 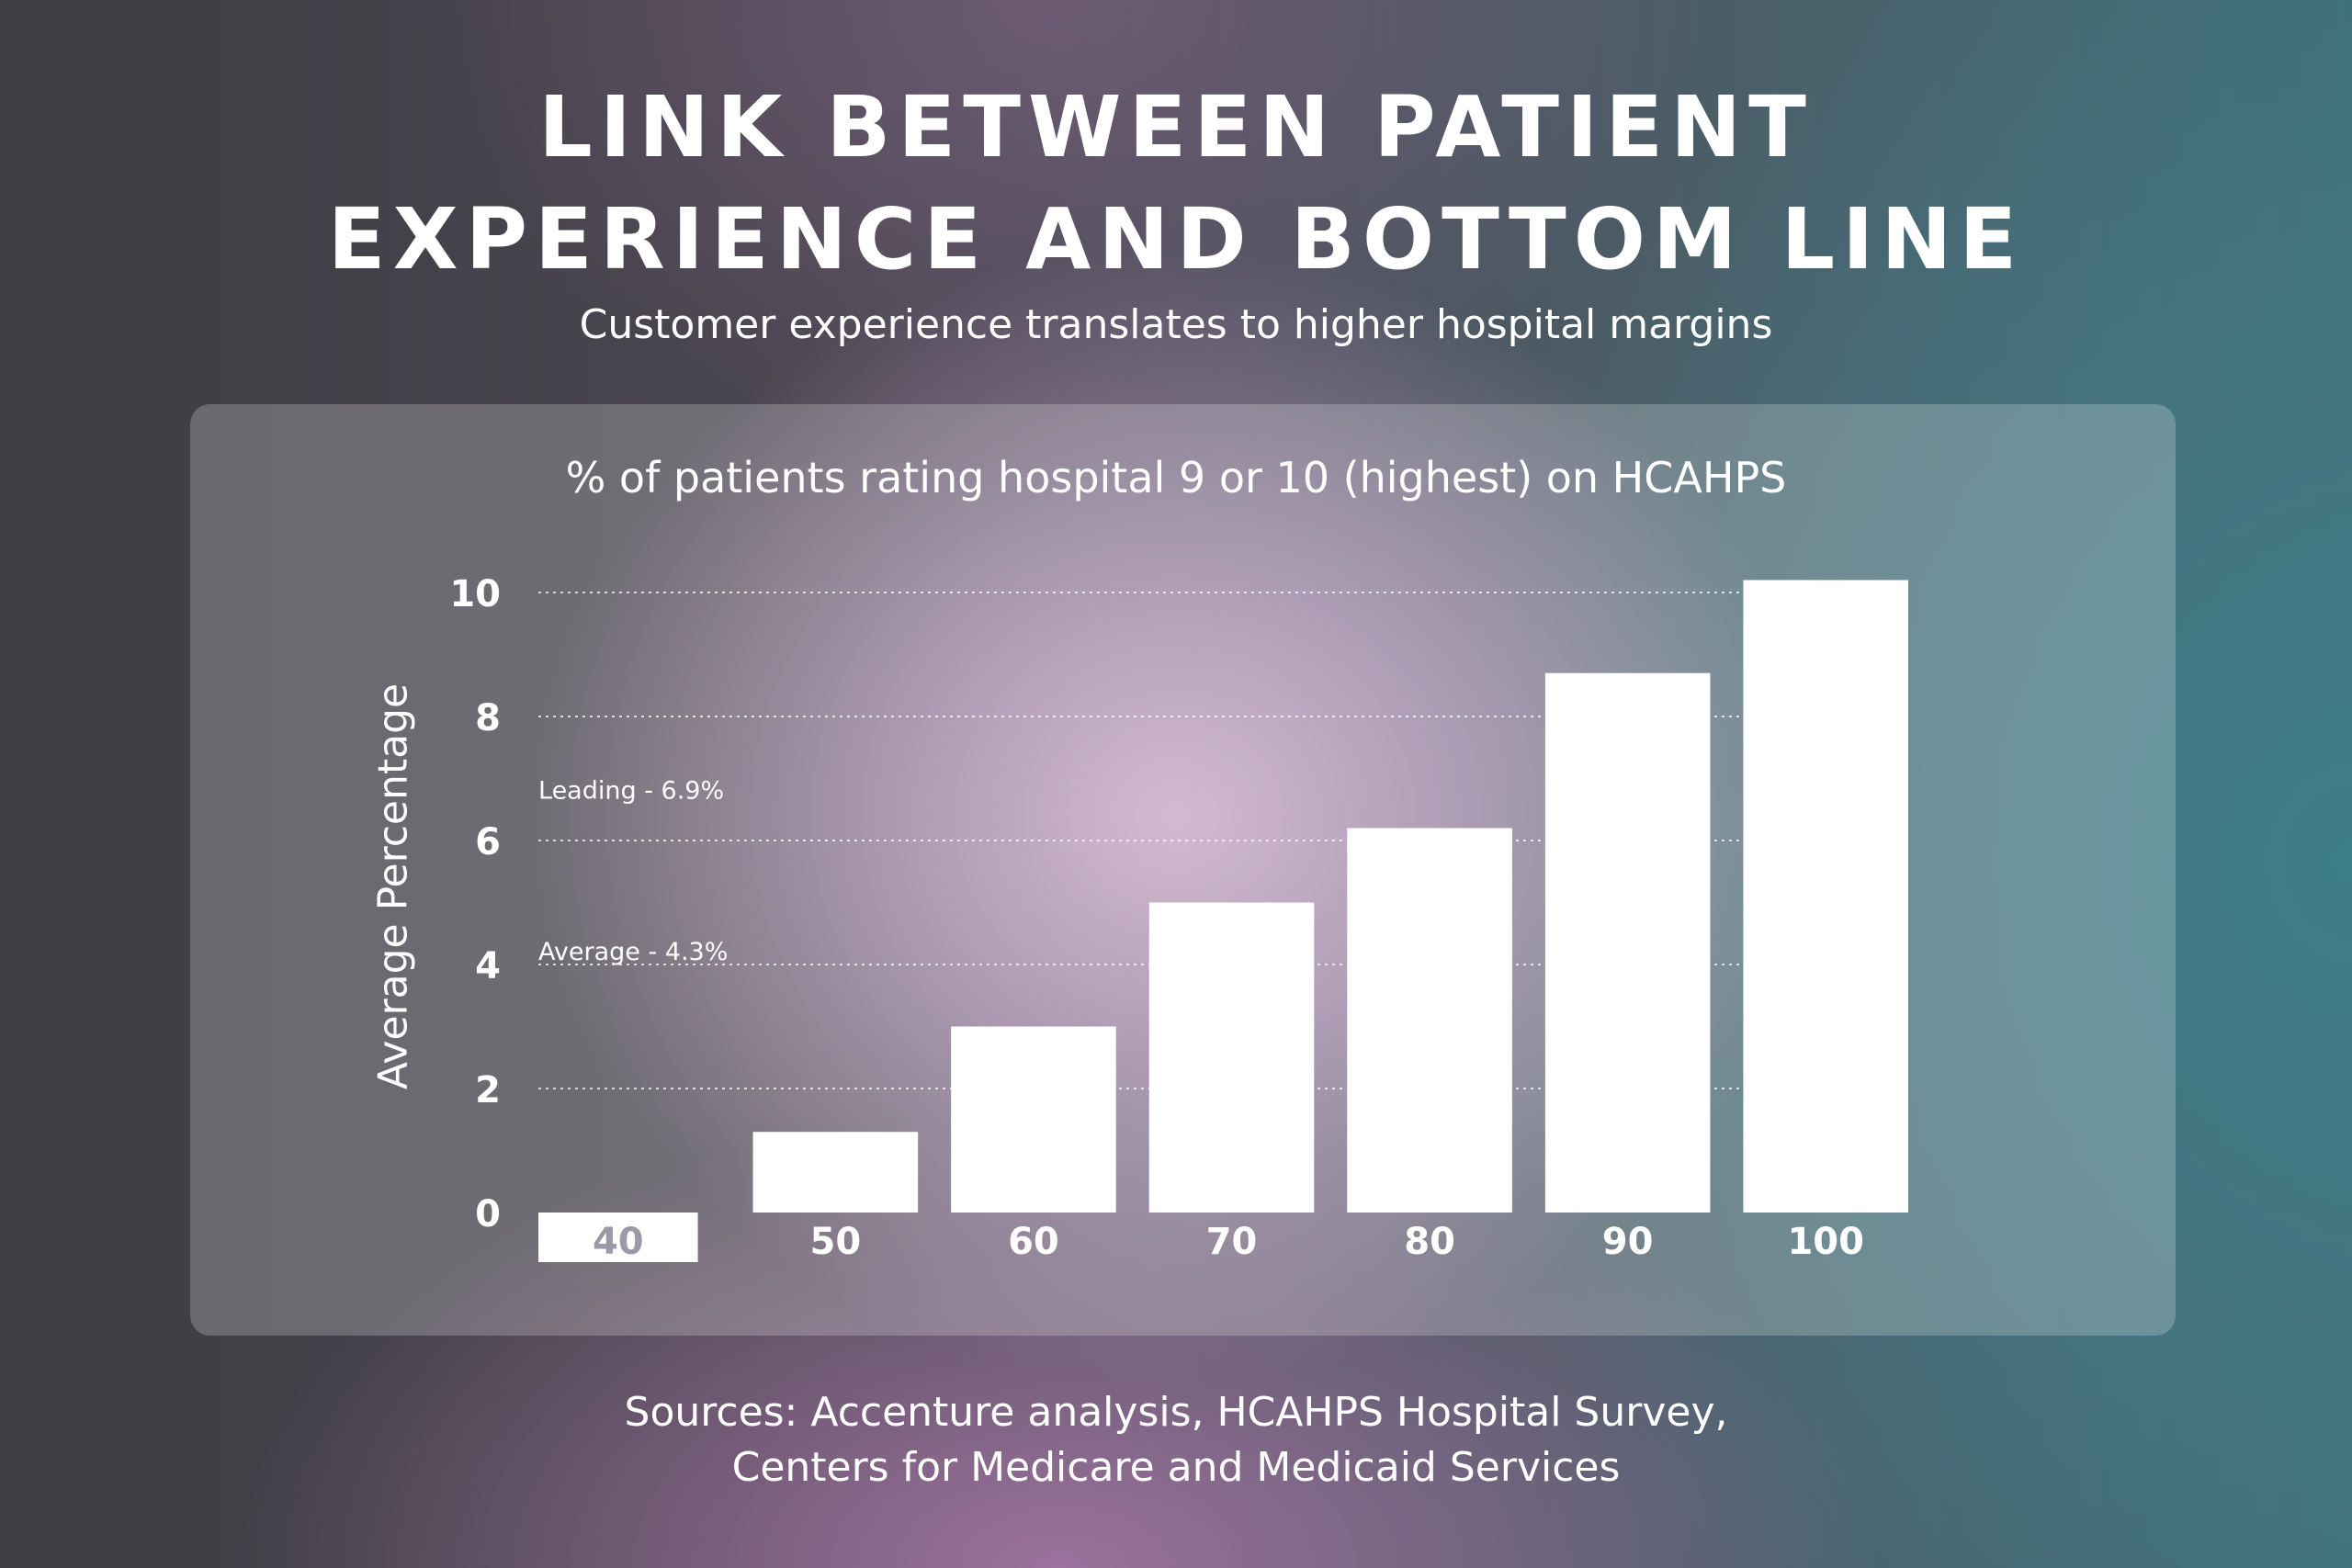 I want to click on x-tick-label: 40, so click(x=618, y=1242).